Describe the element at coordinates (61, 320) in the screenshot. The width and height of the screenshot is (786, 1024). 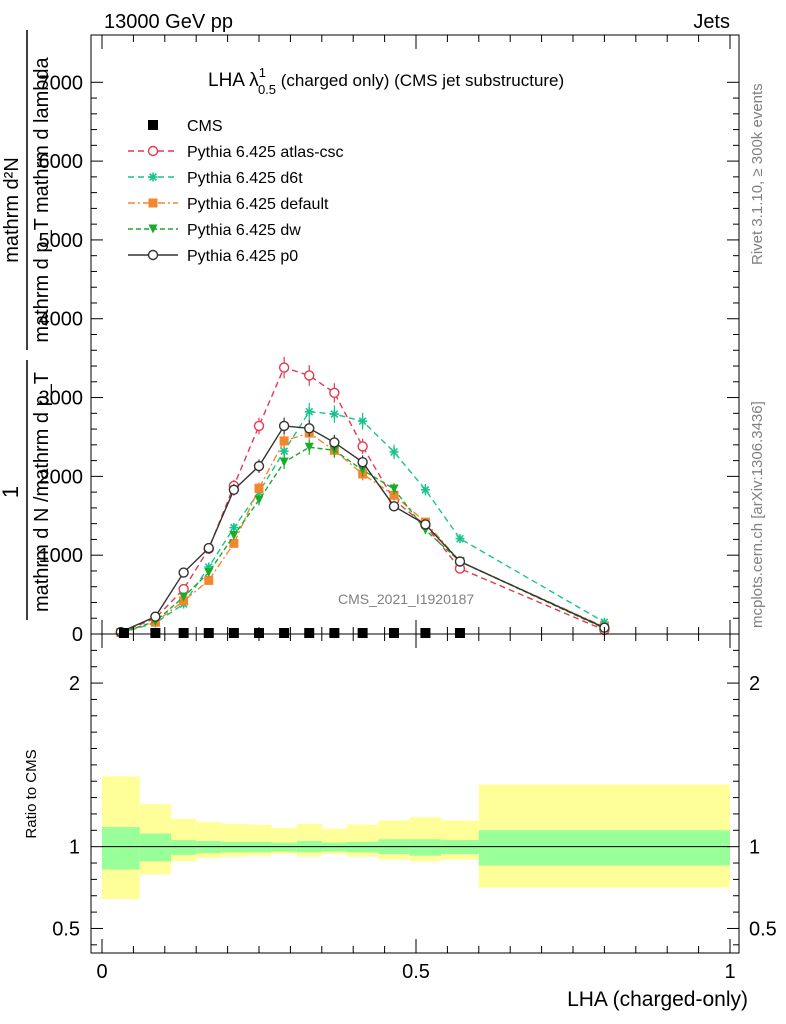
I see `main-y-tick-label: 4000` at that location.